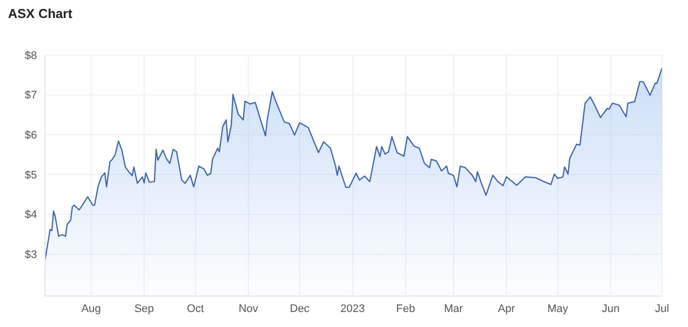 This screenshot has width=688, height=327. What do you see at coordinates (300, 308) in the screenshot?
I see `x-tick-label: Dec` at bounding box center [300, 308].